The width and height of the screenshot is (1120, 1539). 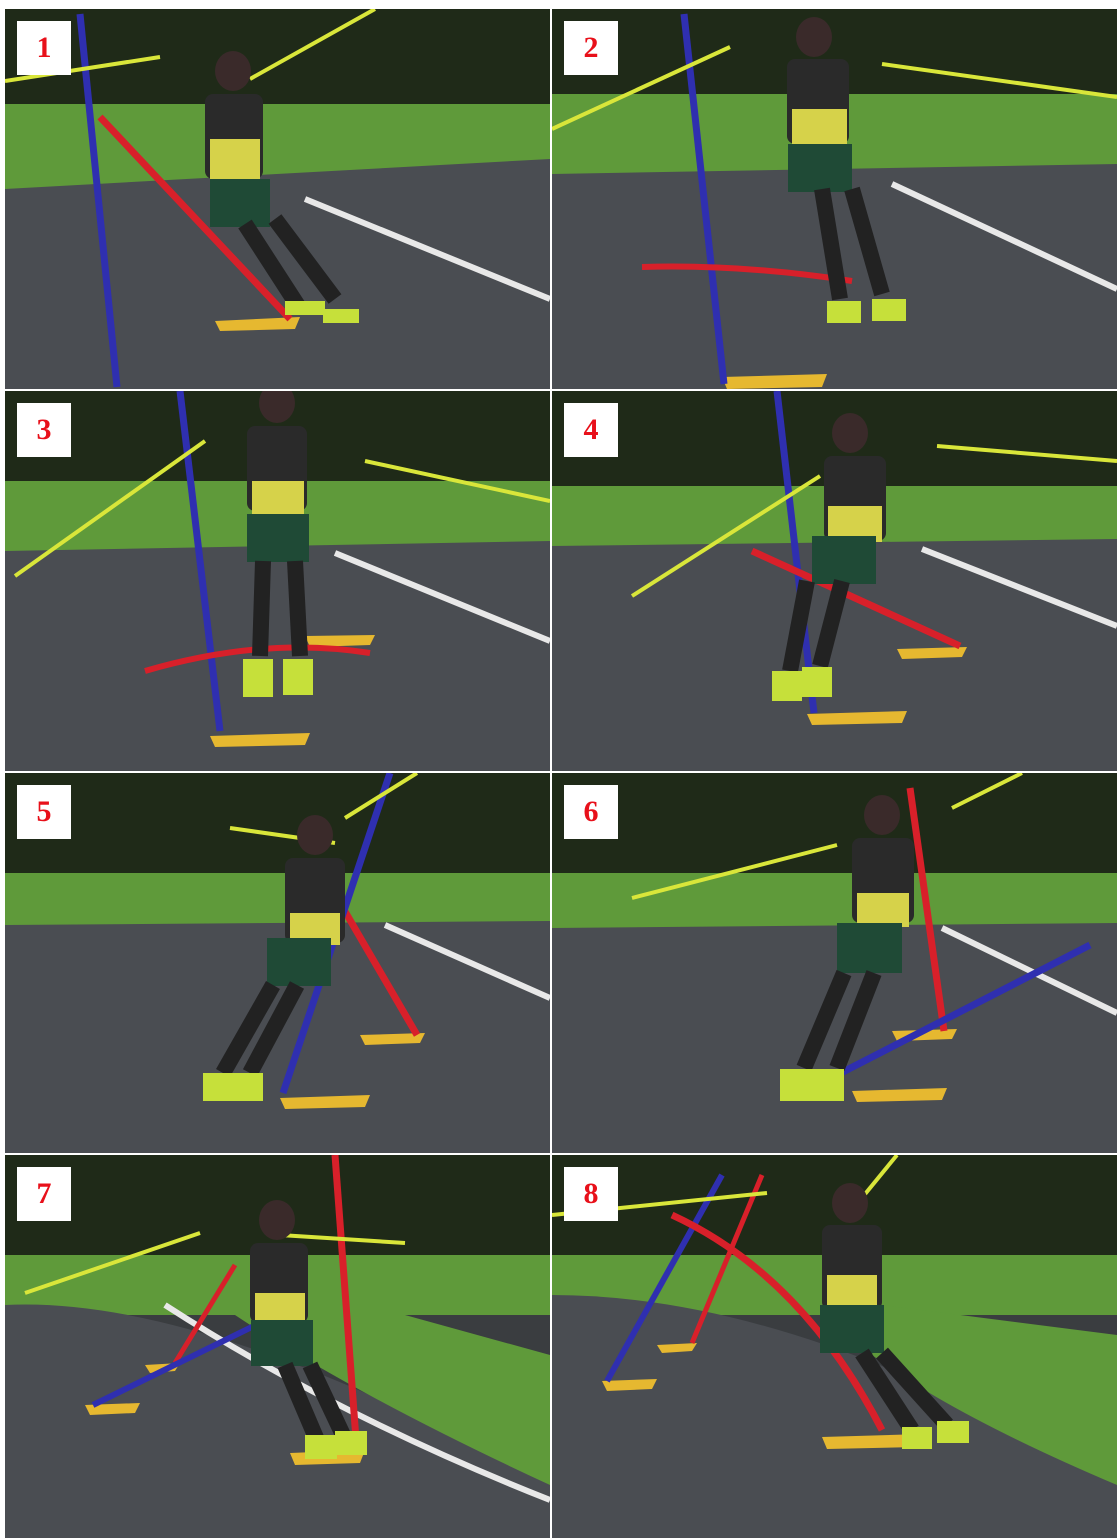 I want to click on frame-number-label: 8, so click(x=591, y=1194).